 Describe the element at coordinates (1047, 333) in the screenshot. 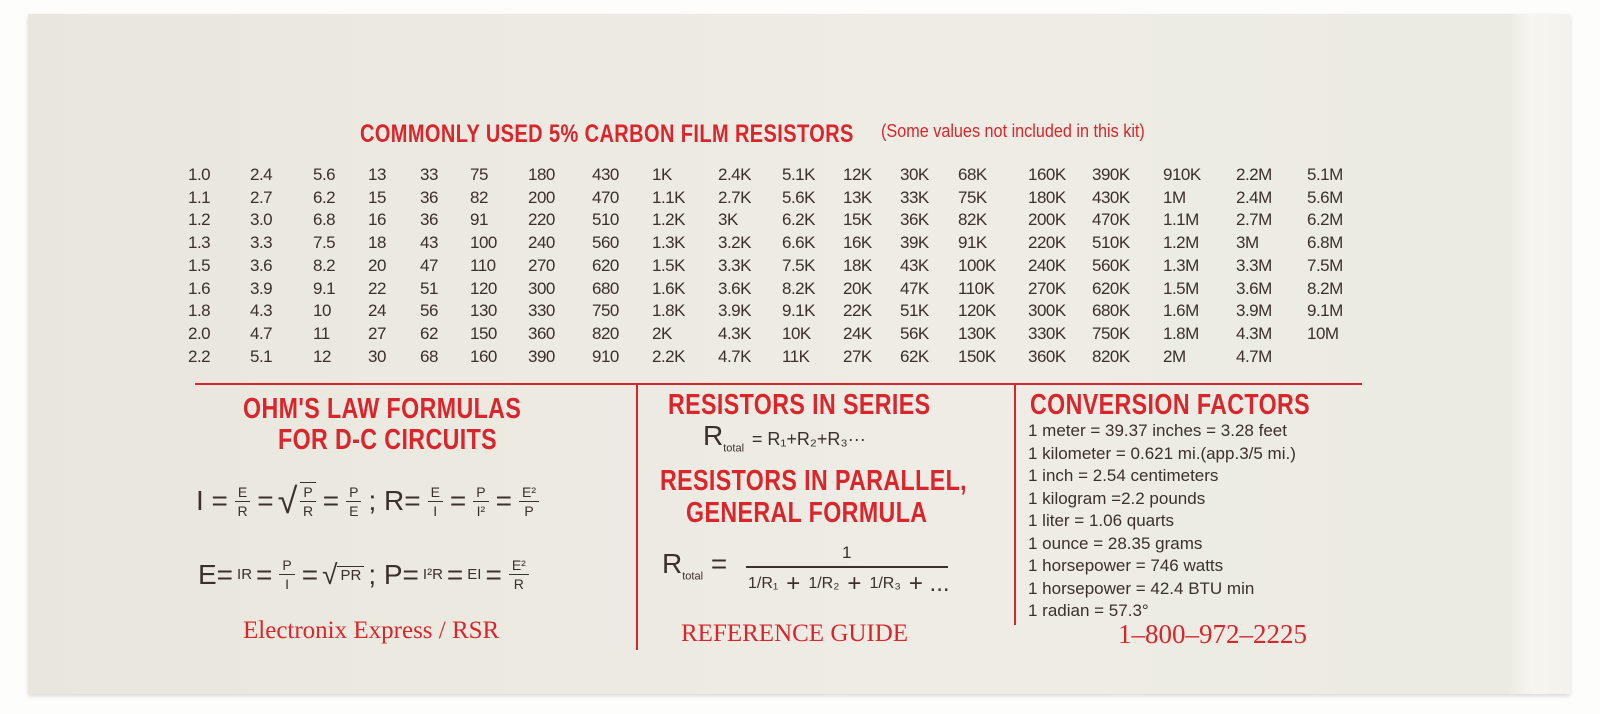

I see `resistor-value: 330K` at that location.